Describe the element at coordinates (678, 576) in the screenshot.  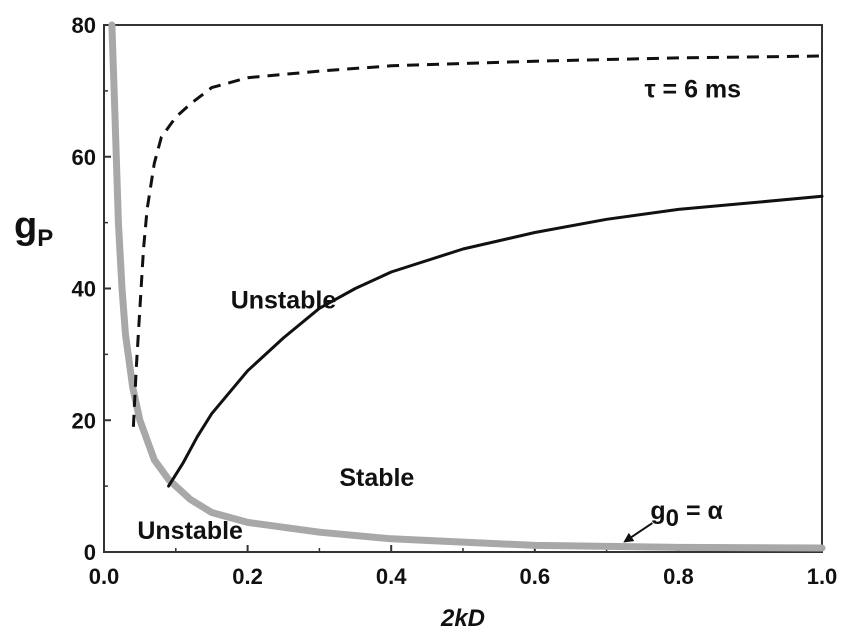
I see `x-tick-label: 0.8` at that location.